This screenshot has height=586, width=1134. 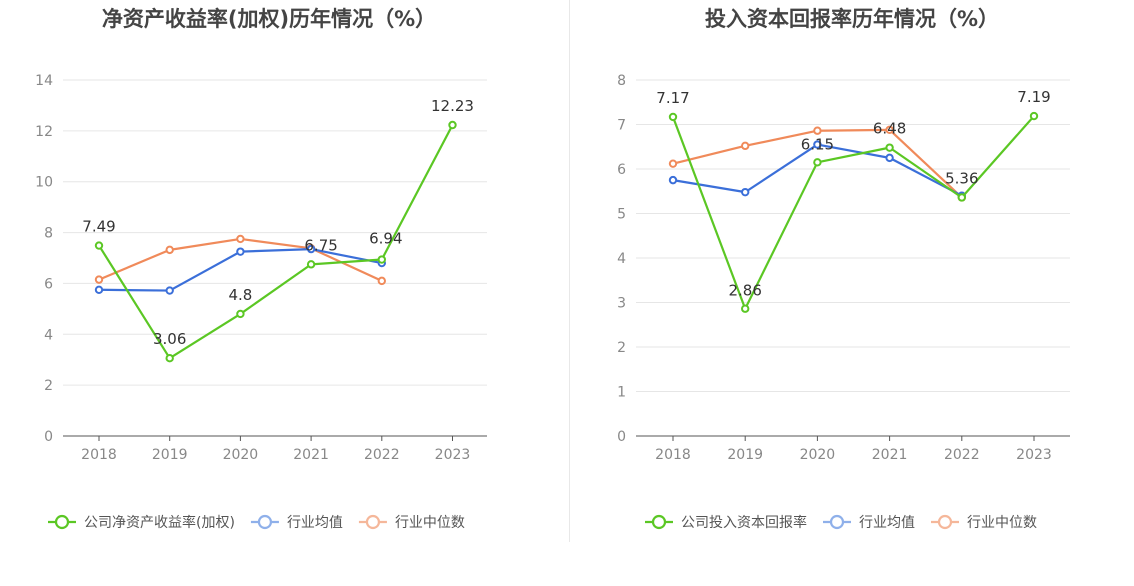 I want to click on data-label: 4.8, so click(x=240, y=295).